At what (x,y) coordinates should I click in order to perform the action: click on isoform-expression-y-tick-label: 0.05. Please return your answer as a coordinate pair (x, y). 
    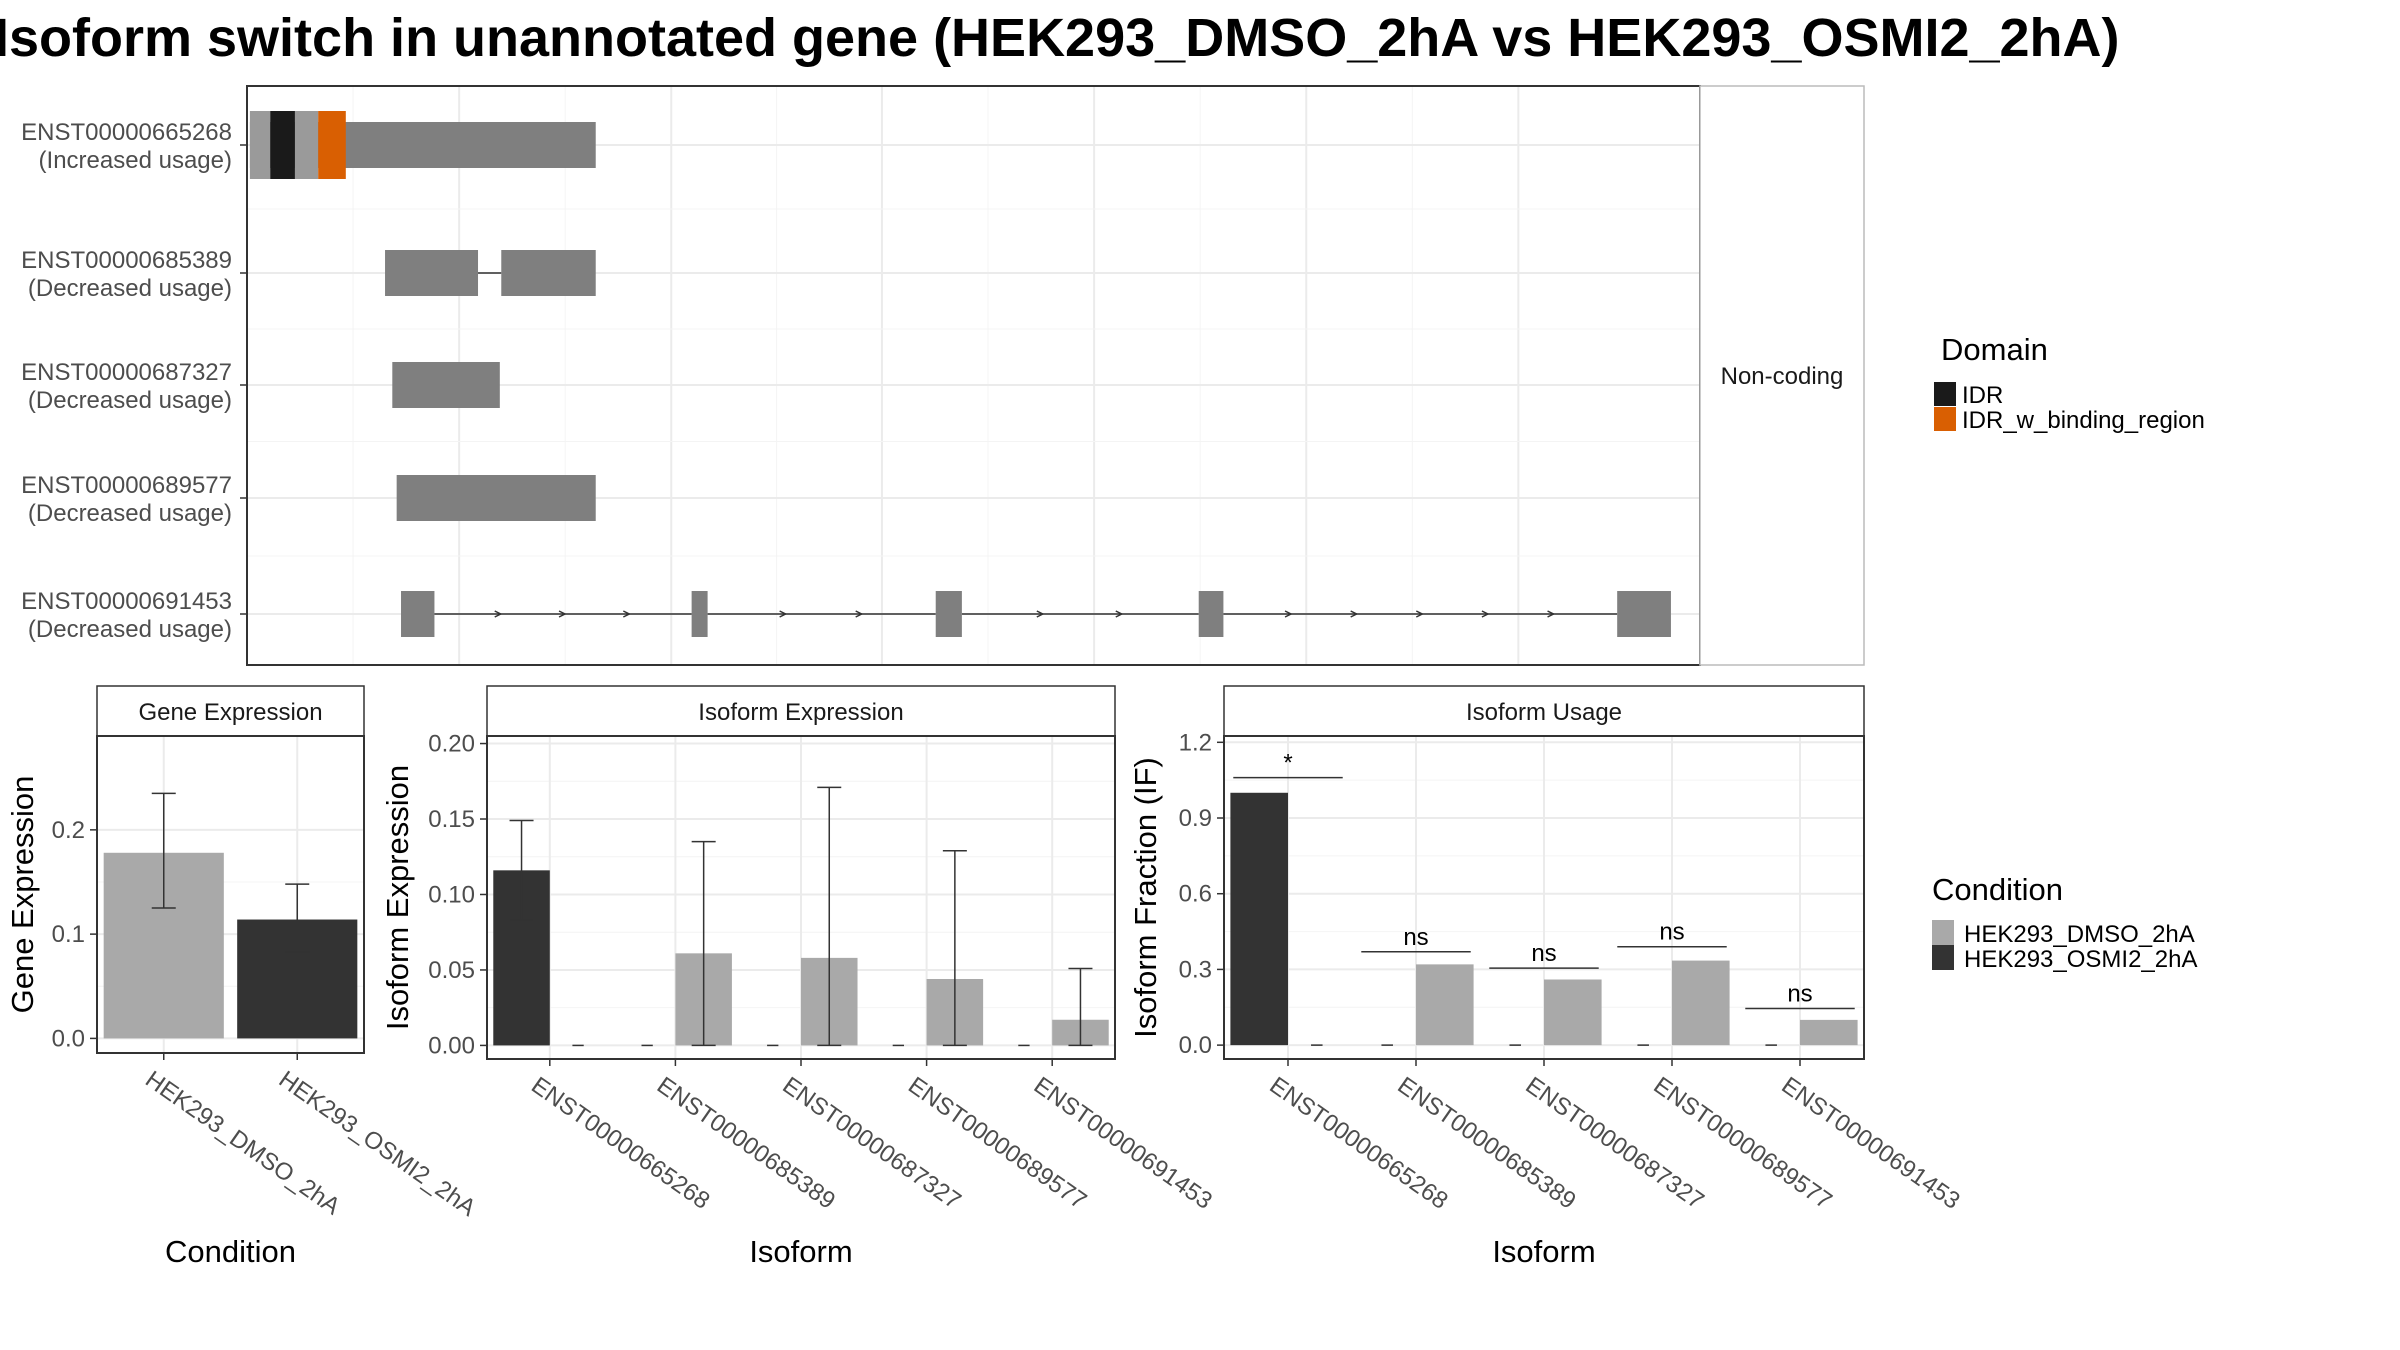
    Looking at the image, I should click on (451, 970).